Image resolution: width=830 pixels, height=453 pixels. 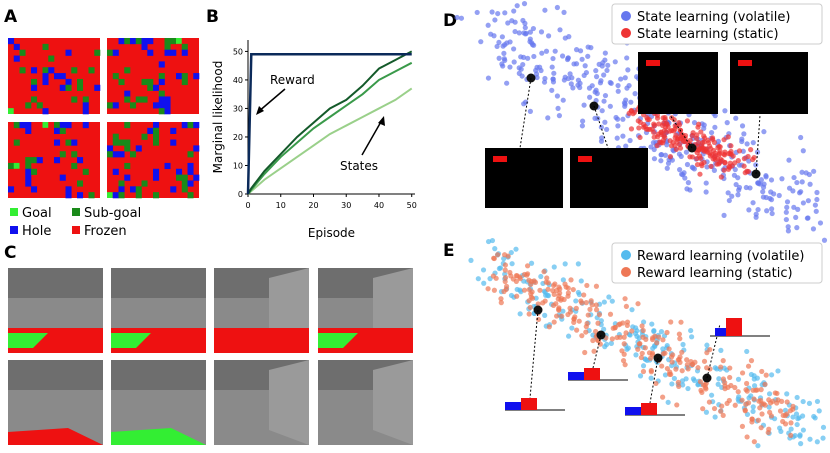 What do you see at coordinates (379, 205) in the screenshot?
I see `x-tick-label: 40` at bounding box center [379, 205].